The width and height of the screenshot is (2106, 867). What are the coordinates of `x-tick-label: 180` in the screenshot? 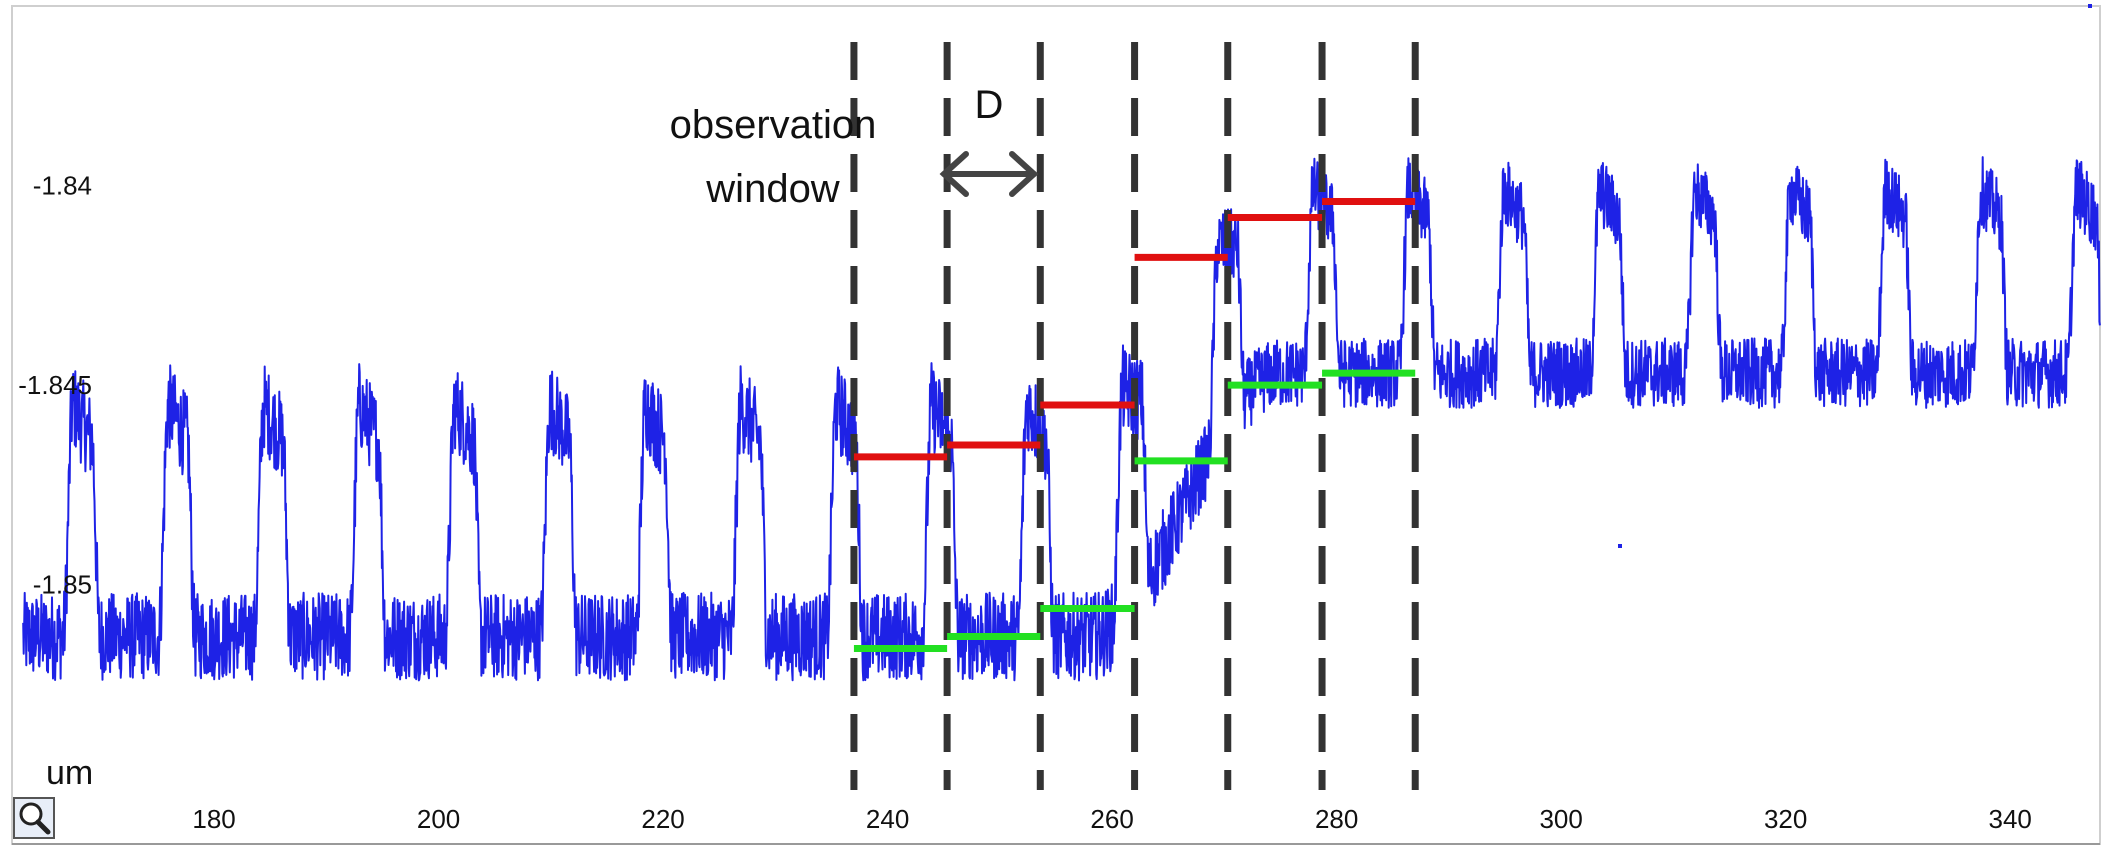 It's located at (213, 819).